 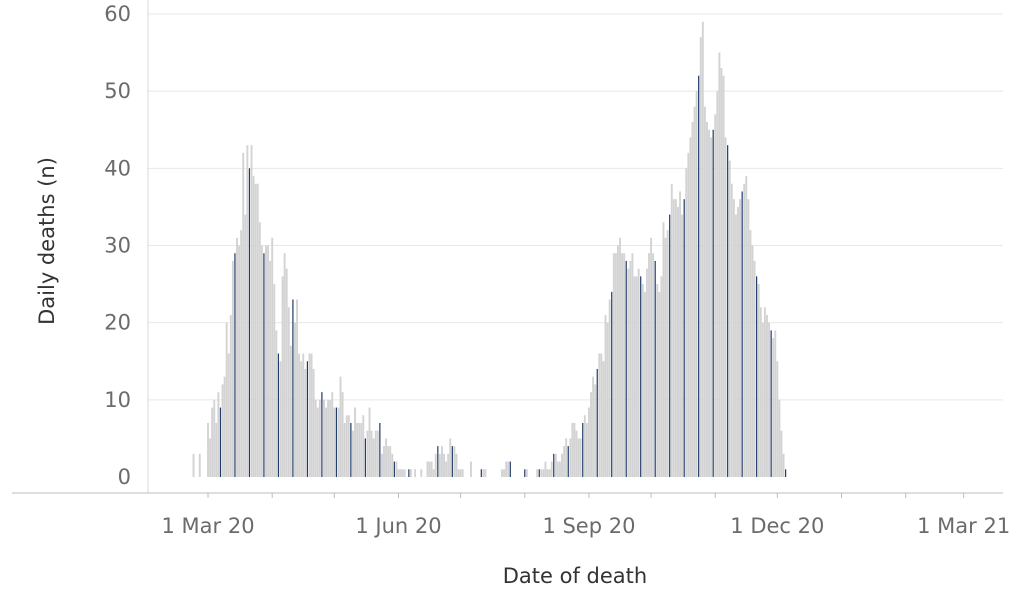 What do you see at coordinates (117, 246) in the screenshot?
I see `y-tick-label: 30` at bounding box center [117, 246].